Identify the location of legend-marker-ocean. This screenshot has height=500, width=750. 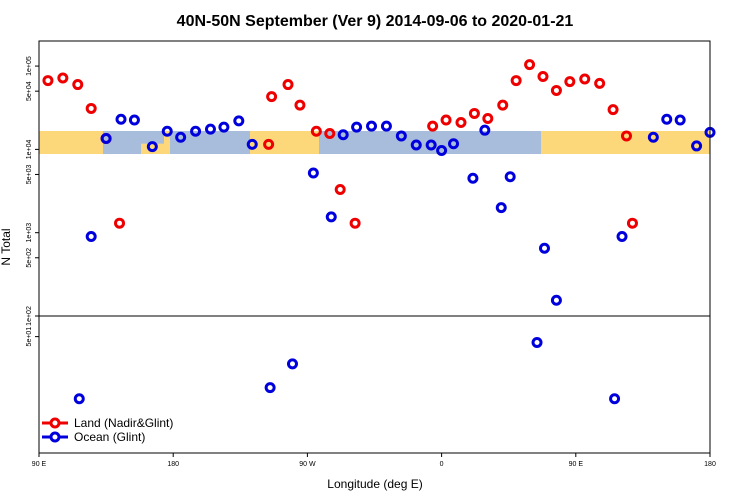
(55, 437).